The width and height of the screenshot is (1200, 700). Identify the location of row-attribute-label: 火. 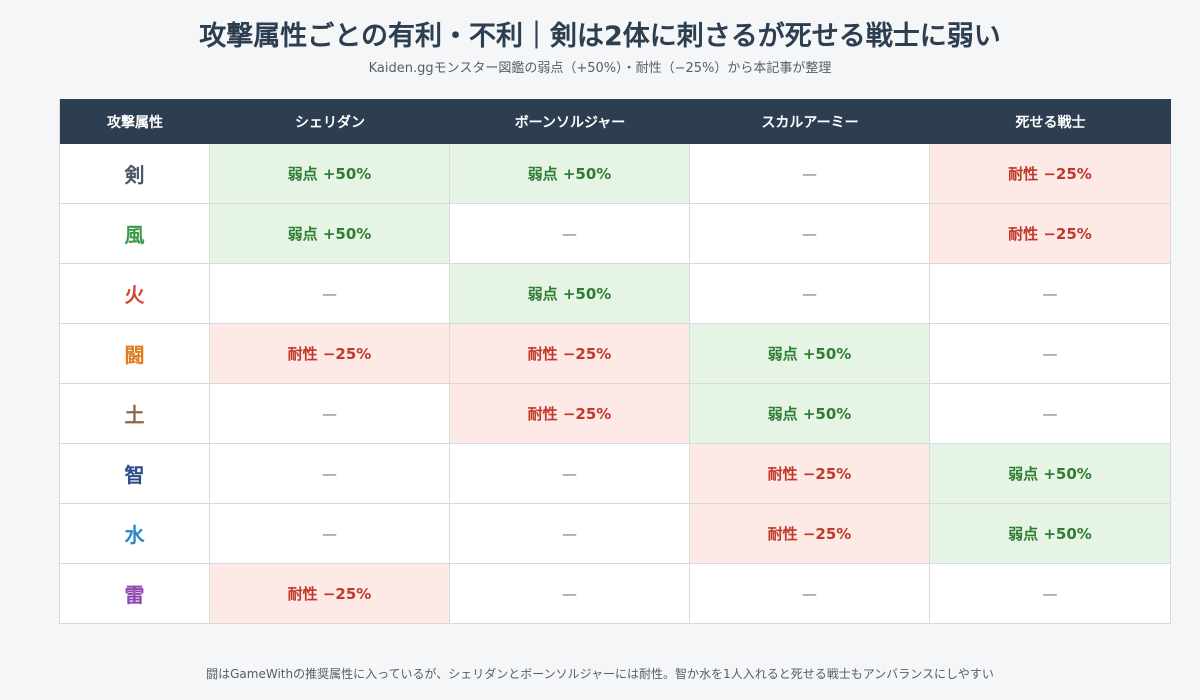
(135, 294).